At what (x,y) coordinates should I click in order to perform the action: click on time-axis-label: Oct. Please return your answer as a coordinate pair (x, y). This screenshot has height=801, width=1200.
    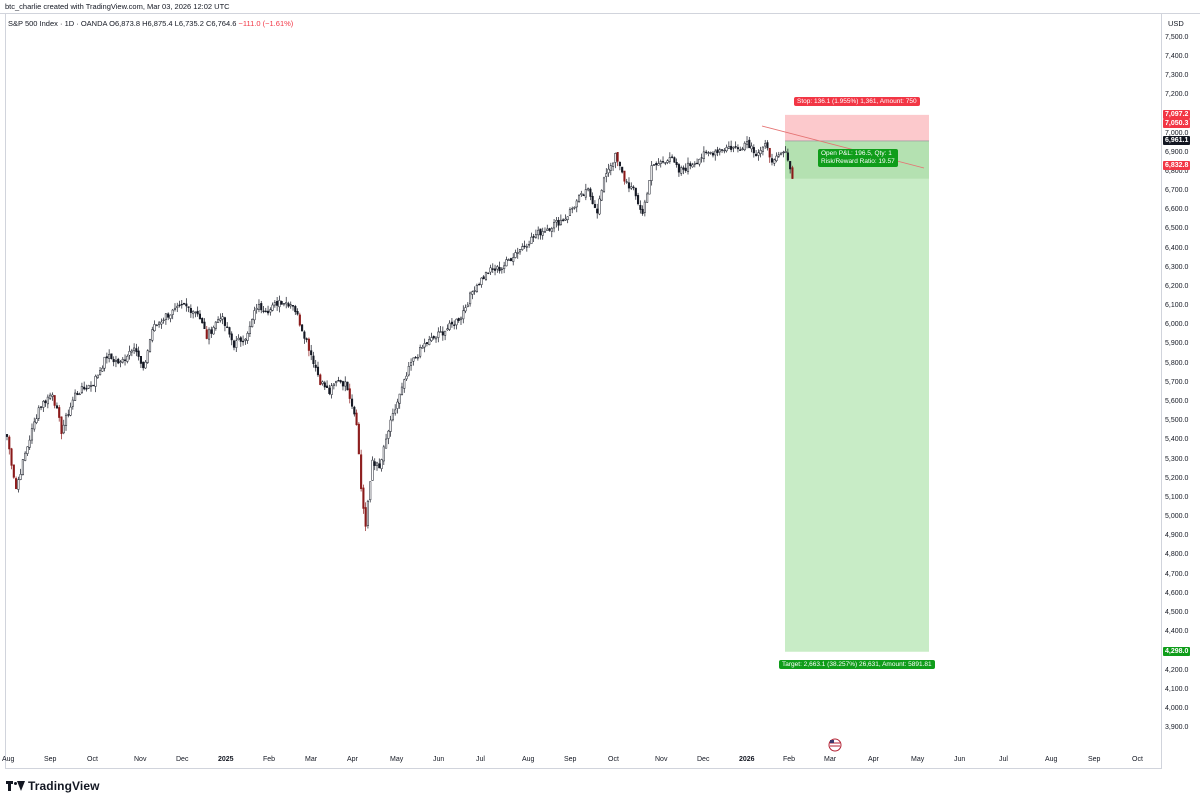
    Looking at the image, I should click on (613, 759).